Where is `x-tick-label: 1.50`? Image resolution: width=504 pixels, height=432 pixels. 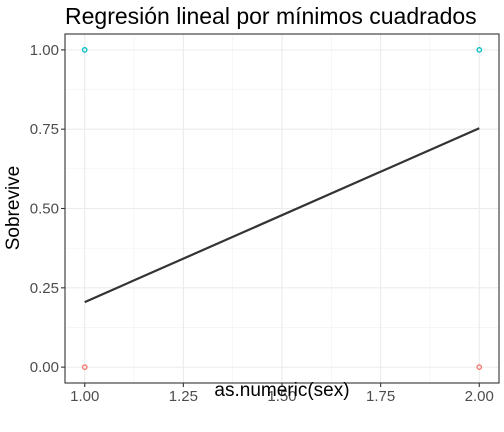
x-tick-label: 1.50 is located at coordinates (281, 396).